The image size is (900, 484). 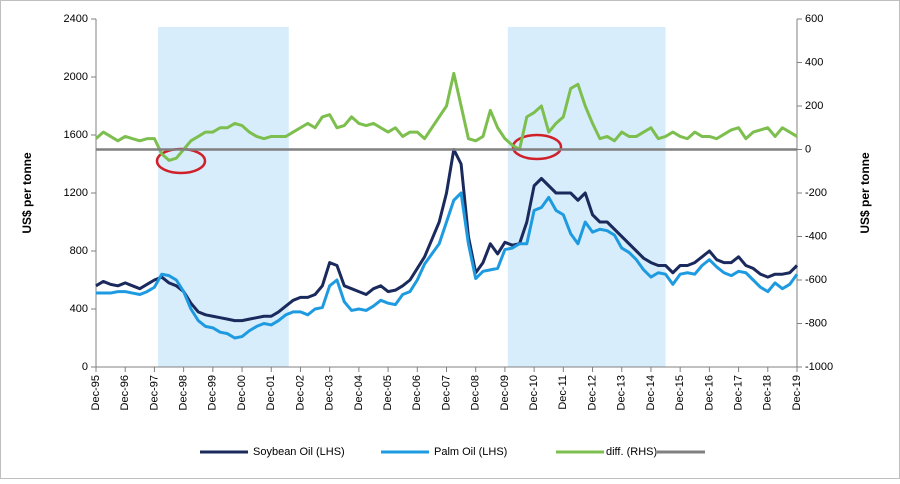 I want to click on y-tick-label: 2400, so click(x=76, y=19).